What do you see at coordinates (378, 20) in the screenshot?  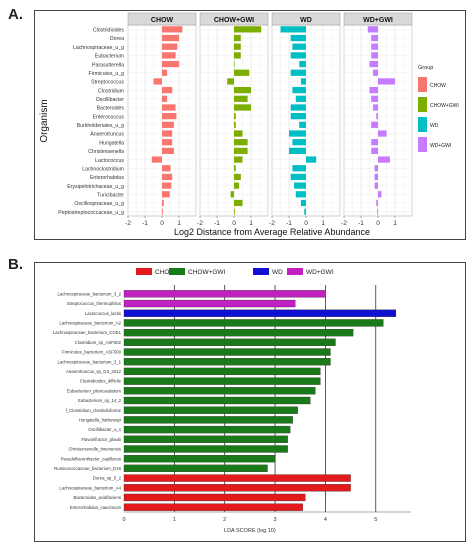 I see `facet-label: WD+GWI` at bounding box center [378, 20].